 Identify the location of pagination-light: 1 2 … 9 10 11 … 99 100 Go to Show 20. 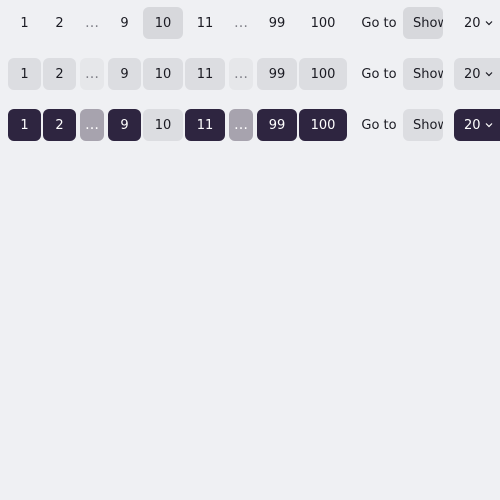
(254, 74).